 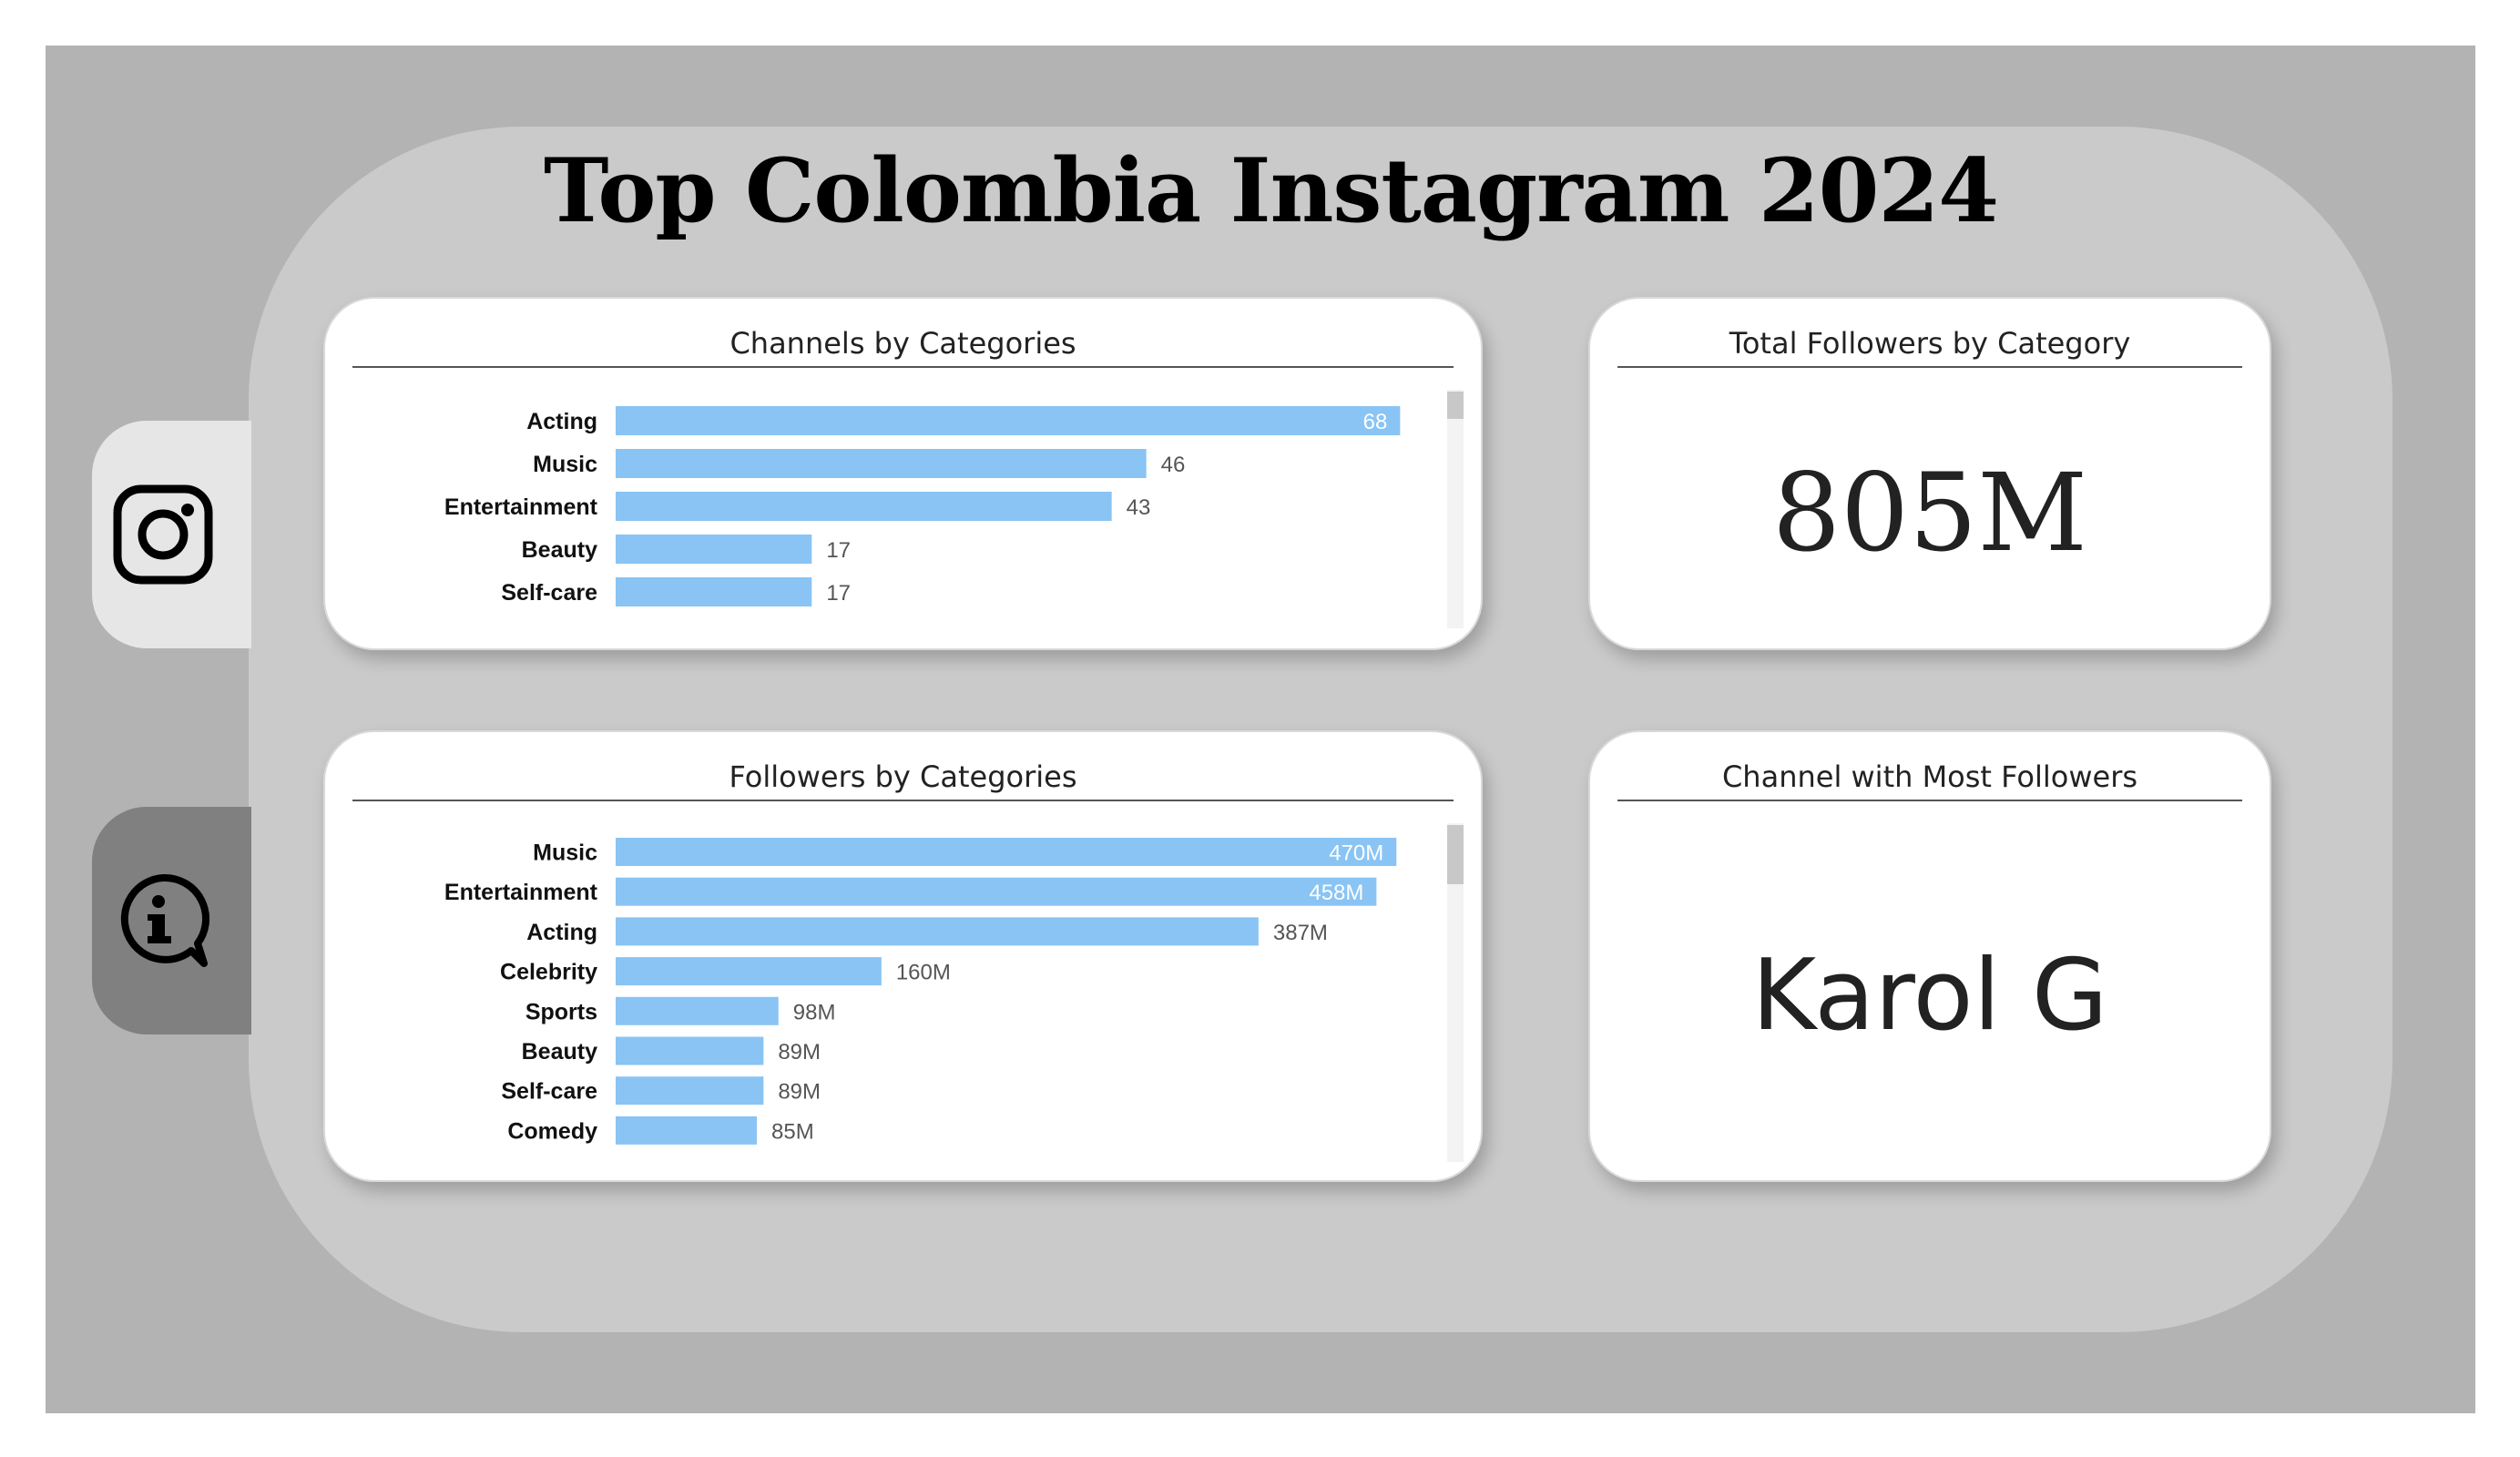 I want to click on data-label: 43, so click(x=1139, y=507).